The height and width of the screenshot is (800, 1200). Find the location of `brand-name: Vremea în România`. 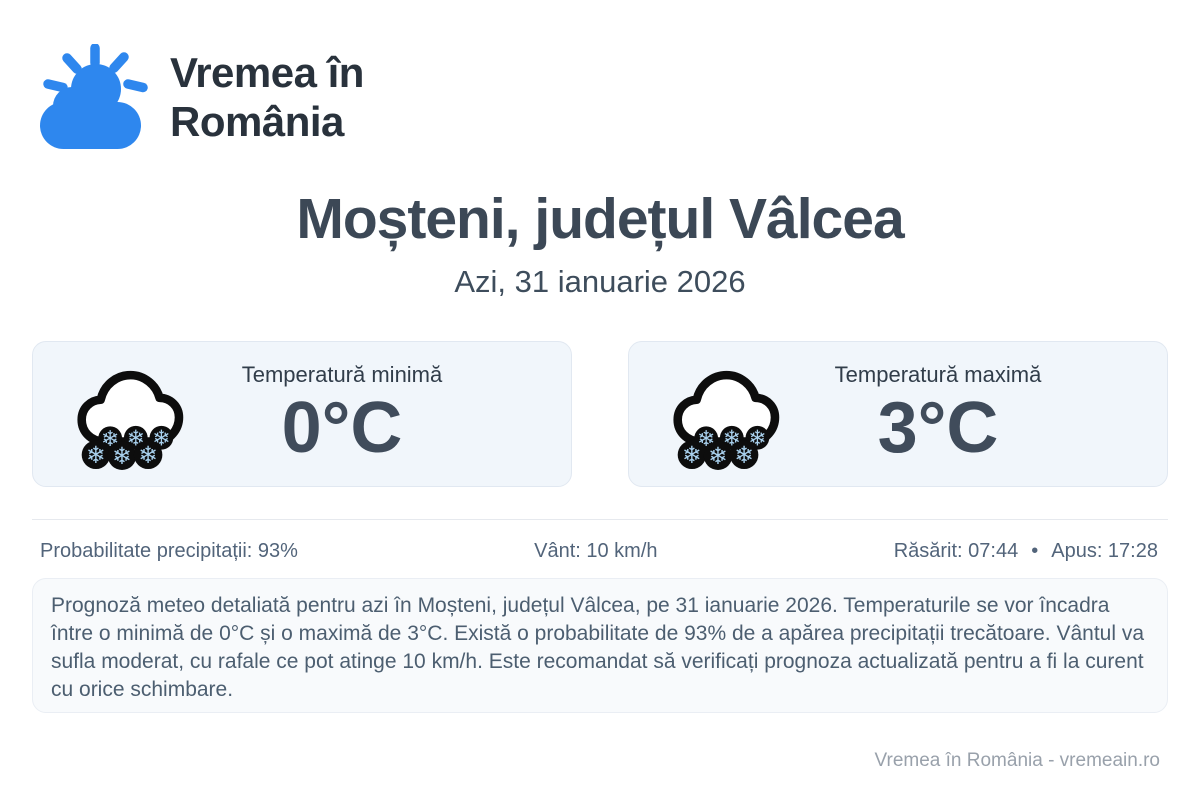

brand-name: Vremea în România is located at coordinates (267, 97).